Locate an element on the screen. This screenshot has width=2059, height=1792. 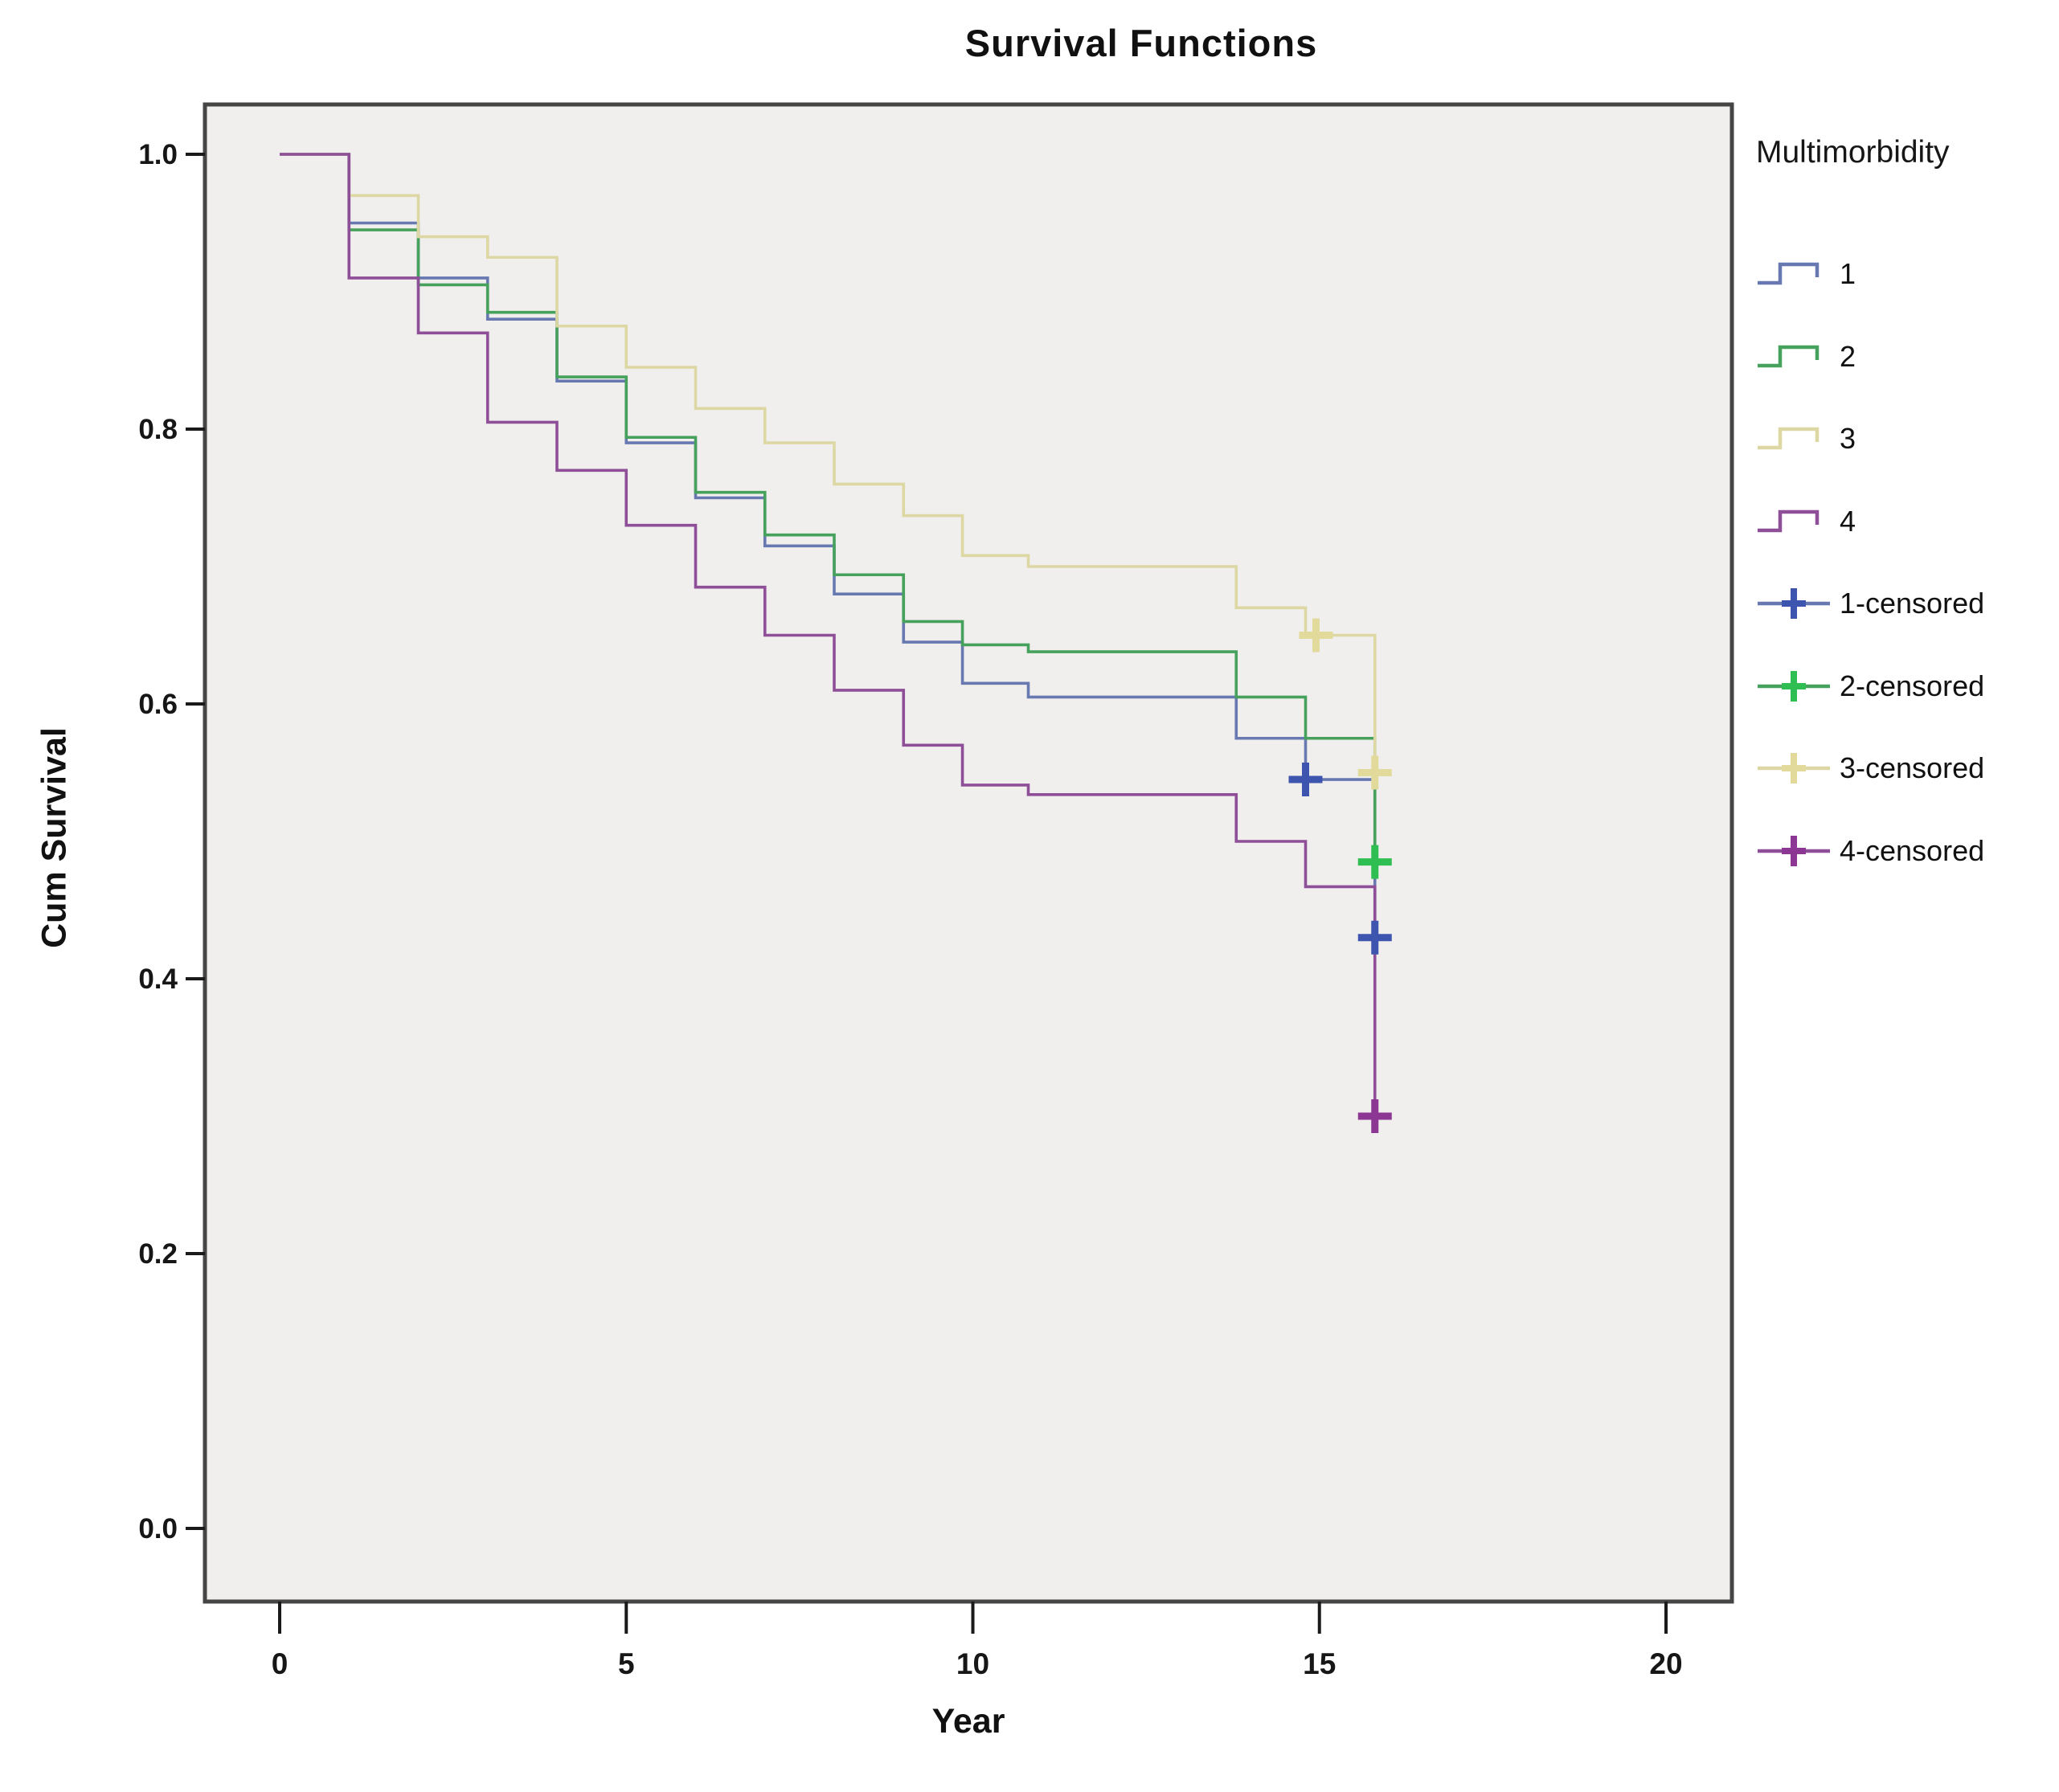
legend-item-2-censored: 2-censored is located at coordinates (1870, 686).